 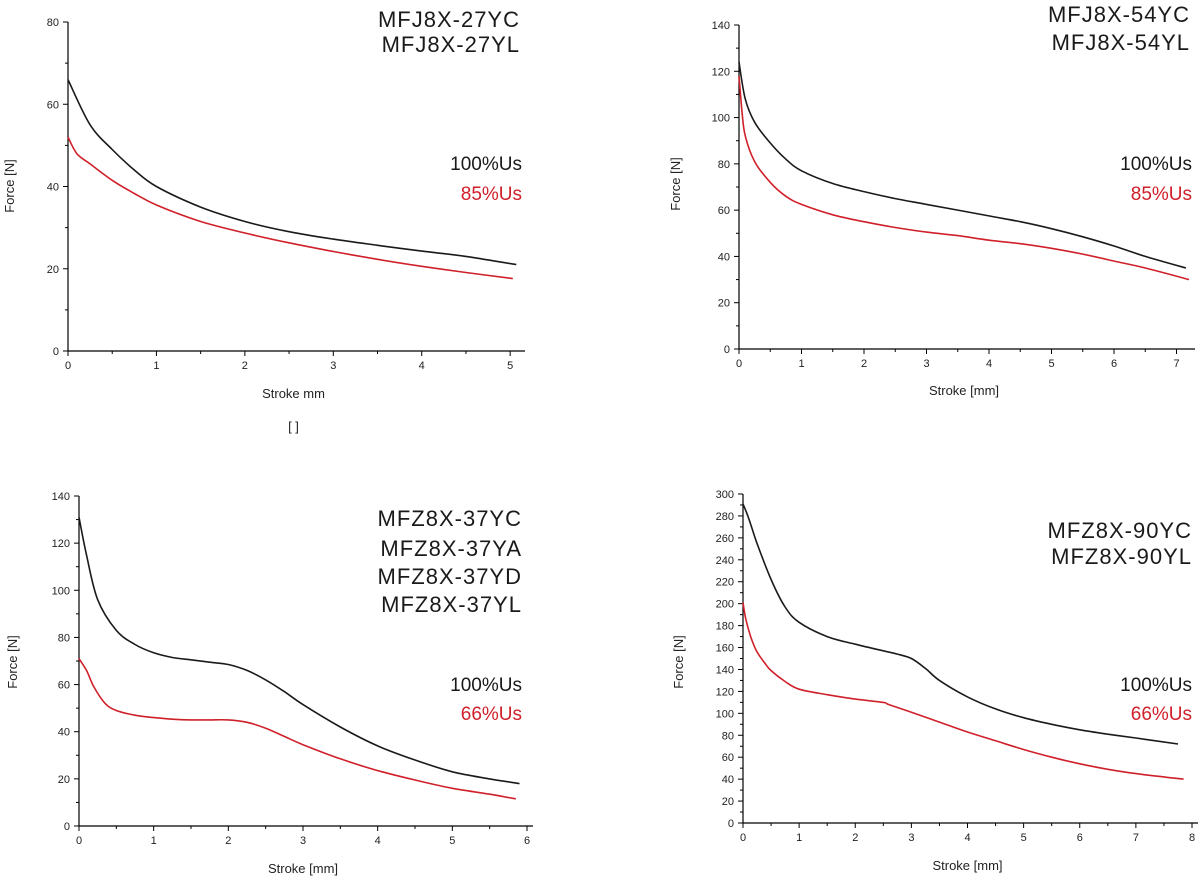 What do you see at coordinates (725, 517) in the screenshot?
I see `y-tick-label: 280` at bounding box center [725, 517].